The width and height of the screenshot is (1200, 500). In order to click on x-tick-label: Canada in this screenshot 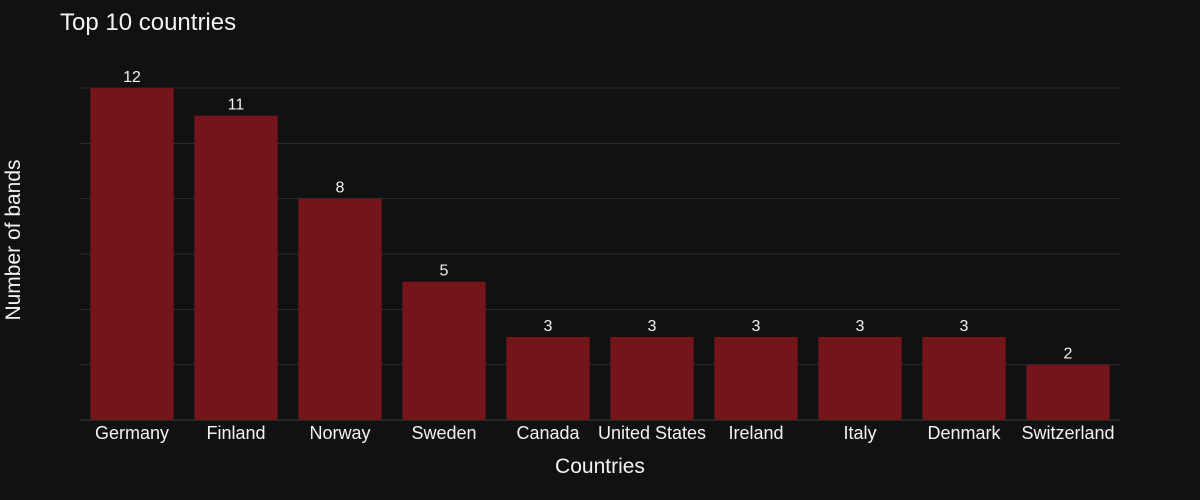, I will do `click(548, 433)`.